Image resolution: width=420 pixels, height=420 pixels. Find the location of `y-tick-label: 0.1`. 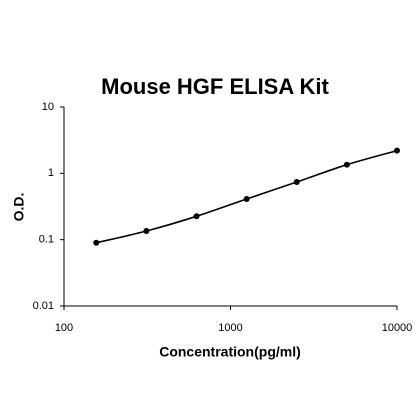

y-tick-label: 0.1 is located at coordinates (46, 240).